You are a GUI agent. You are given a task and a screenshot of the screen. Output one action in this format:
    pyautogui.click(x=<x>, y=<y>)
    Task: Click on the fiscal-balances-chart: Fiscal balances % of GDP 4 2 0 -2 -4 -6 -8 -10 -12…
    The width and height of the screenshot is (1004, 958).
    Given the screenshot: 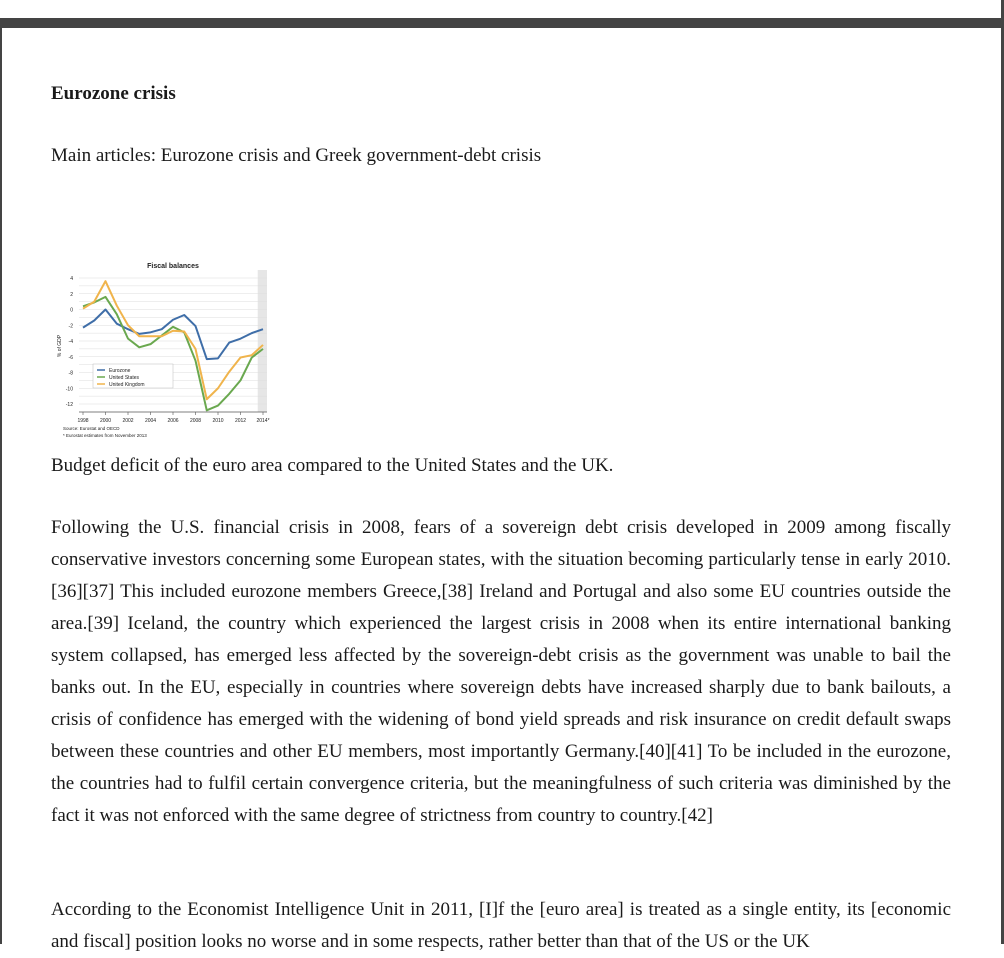 What is the action you would take?
    pyautogui.click(x=162, y=339)
    